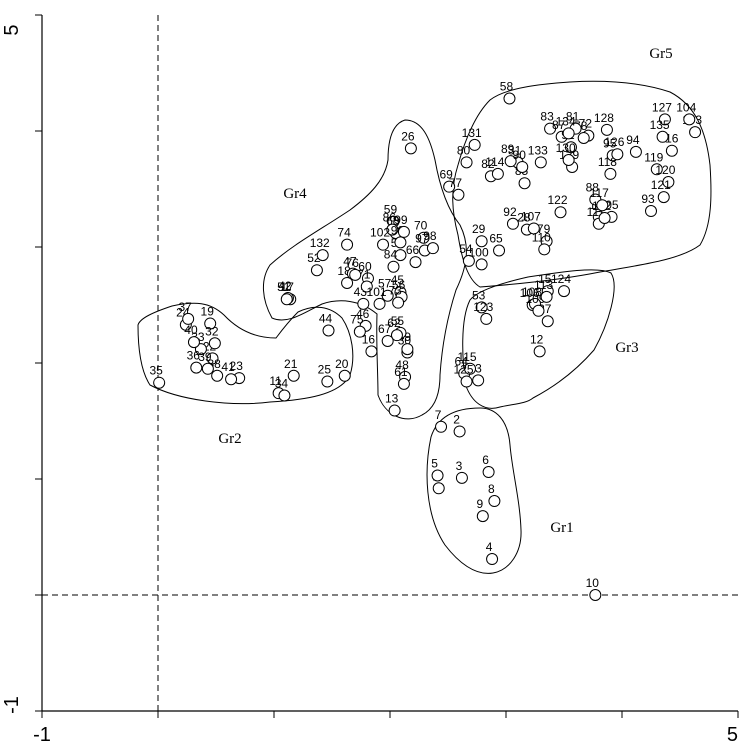 The image size is (741, 744). What do you see at coordinates (392, 399) in the screenshot?
I see `point-label: 13` at bounding box center [392, 399].